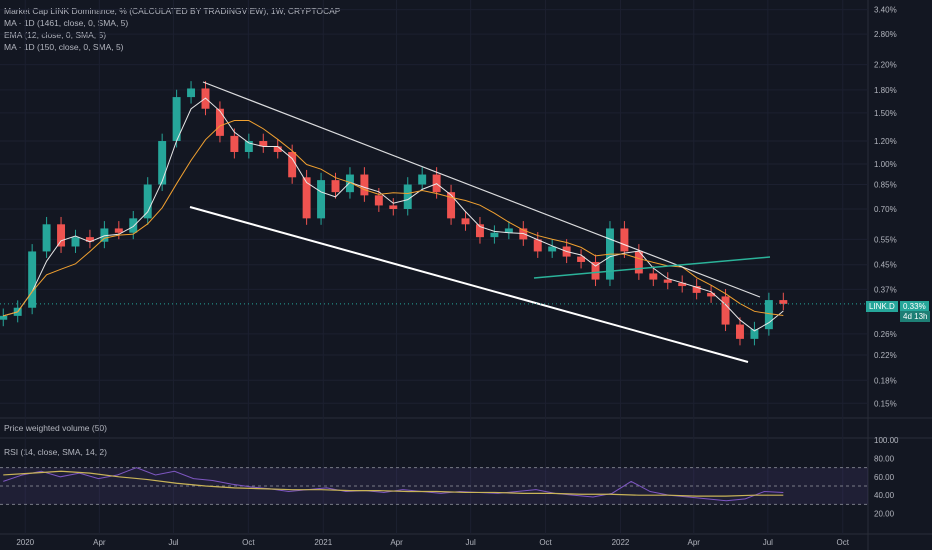  Describe the element at coordinates (885, 141) in the screenshot. I see `price-tick-label: 1.20%` at that location.